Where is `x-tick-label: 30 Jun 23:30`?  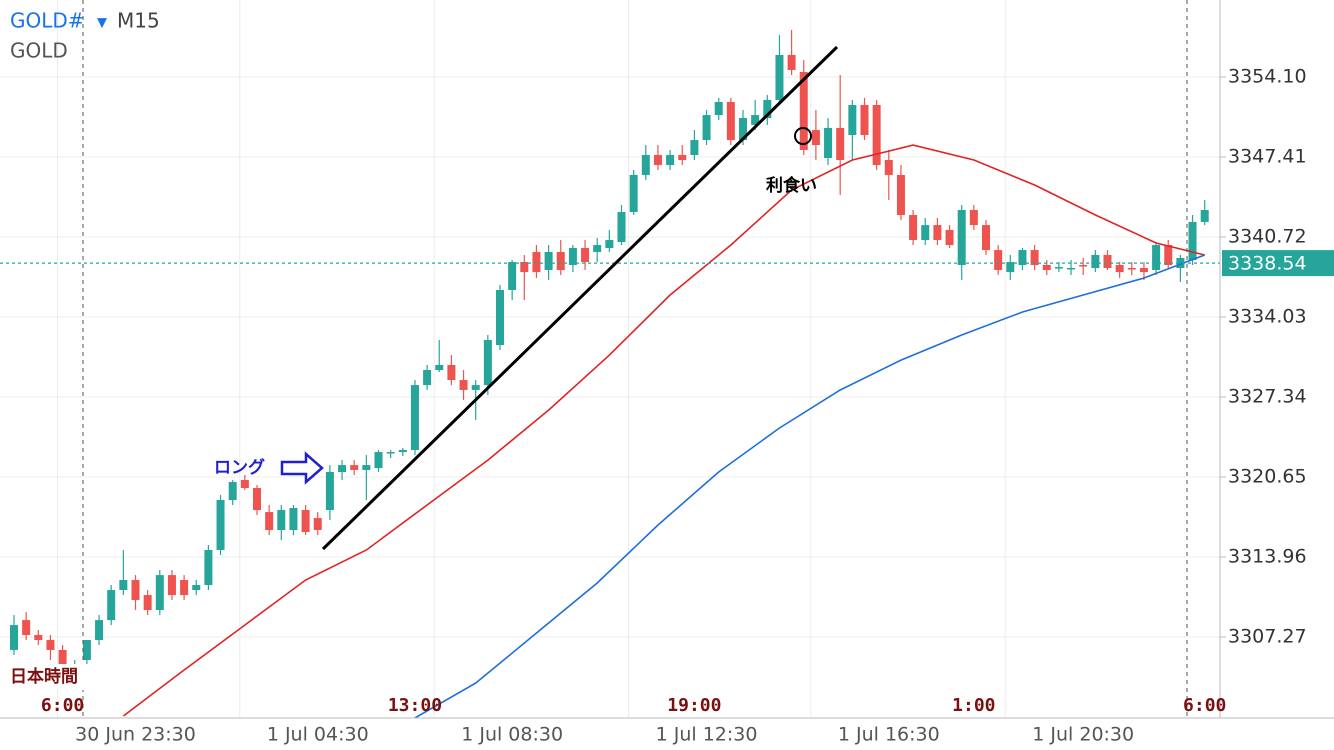
x-tick-label: 30 Jun 23:30 is located at coordinates (135, 735).